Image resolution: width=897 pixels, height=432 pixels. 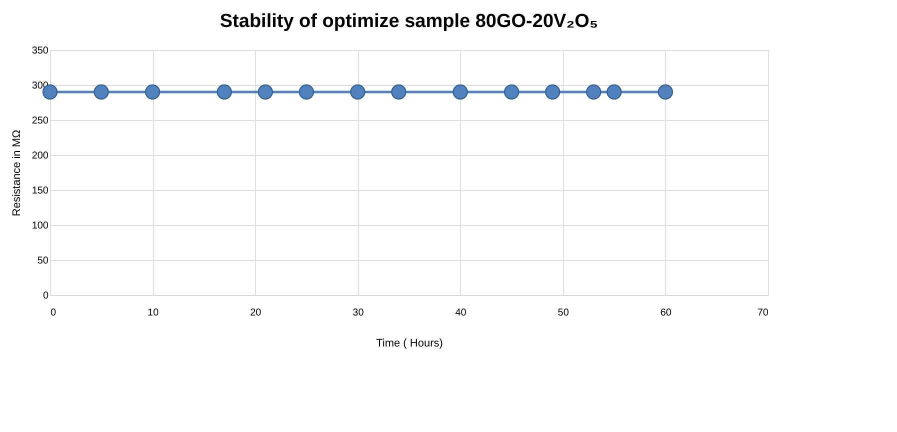 What do you see at coordinates (409, 344) in the screenshot?
I see `x-axis-title: Time ( Hours)` at bounding box center [409, 344].